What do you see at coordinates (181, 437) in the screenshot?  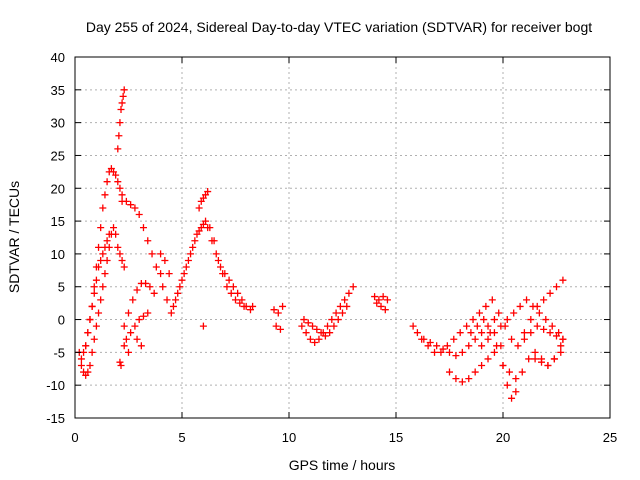 I see `x-tick-label: 5` at bounding box center [181, 437].